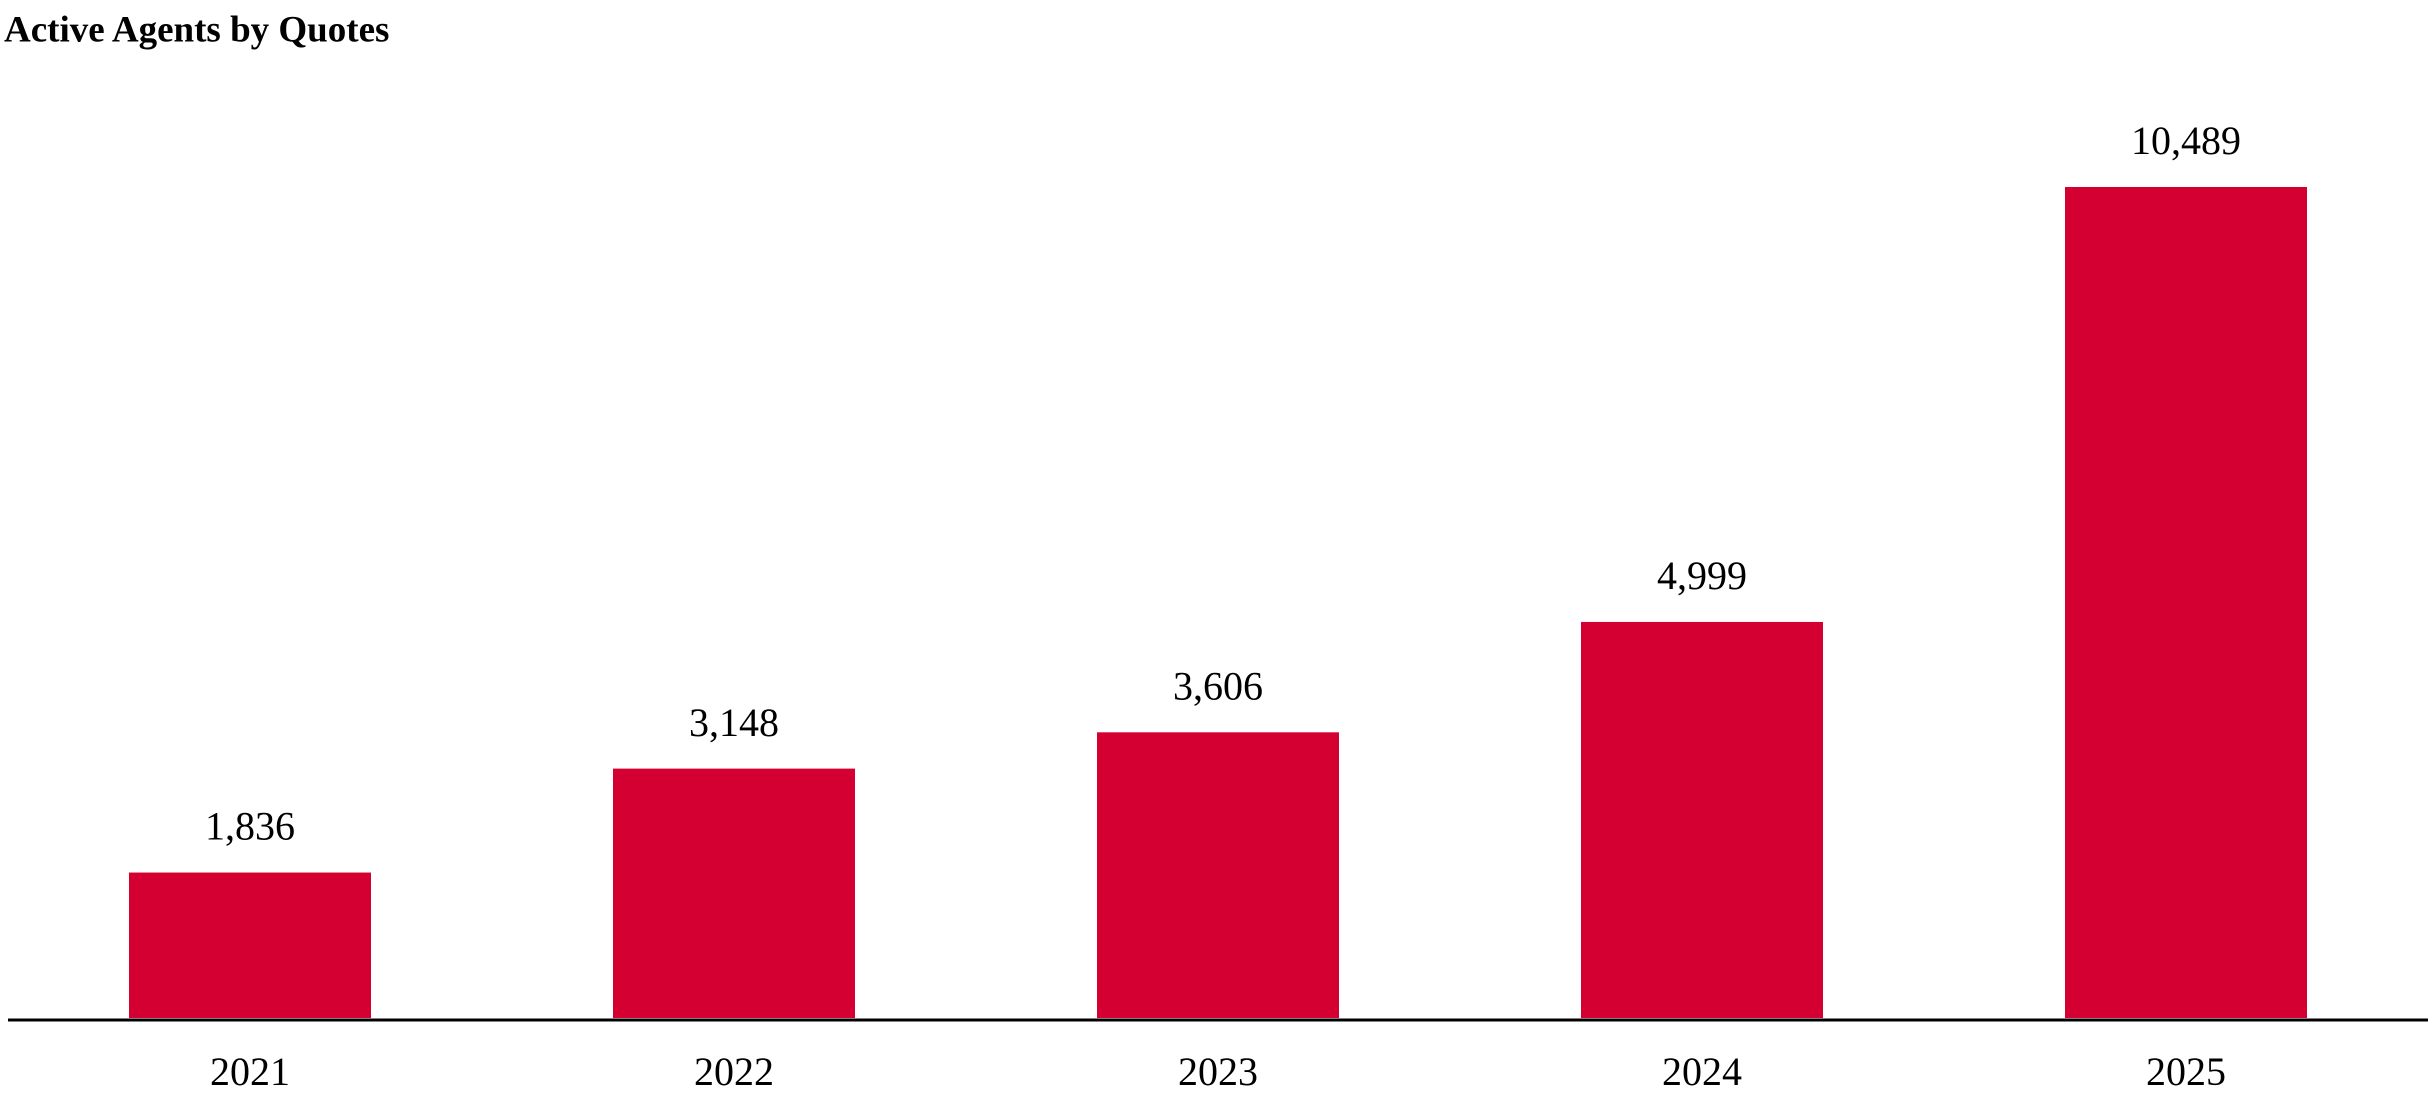  I want to click on x-tick-label: 2024, so click(1702, 1071).